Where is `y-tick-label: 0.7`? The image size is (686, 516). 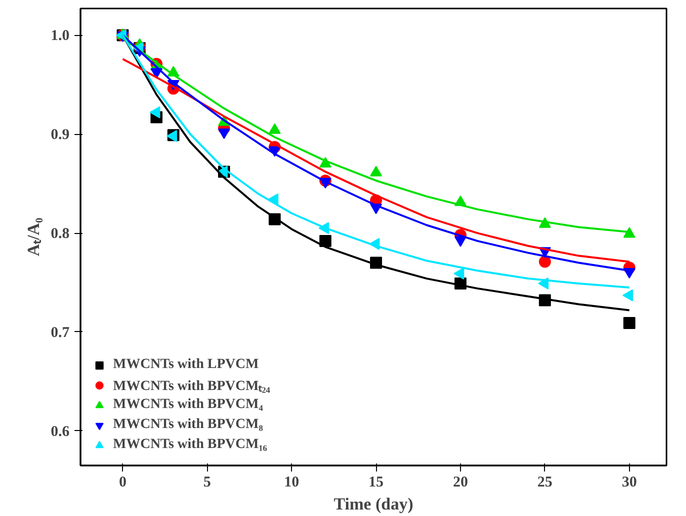 y-tick-label: 0.7 is located at coordinates (60, 332).